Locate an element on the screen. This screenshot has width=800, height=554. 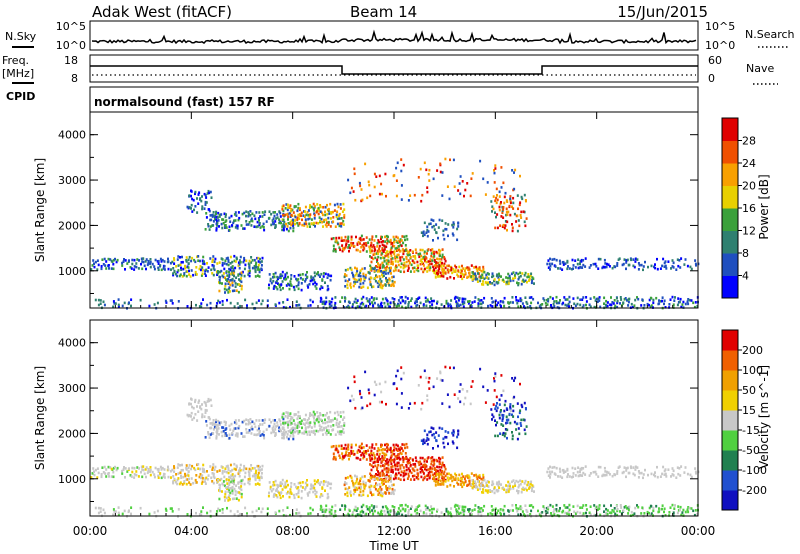
nsky-tick-low: 10^0 is located at coordinates (71, 45).